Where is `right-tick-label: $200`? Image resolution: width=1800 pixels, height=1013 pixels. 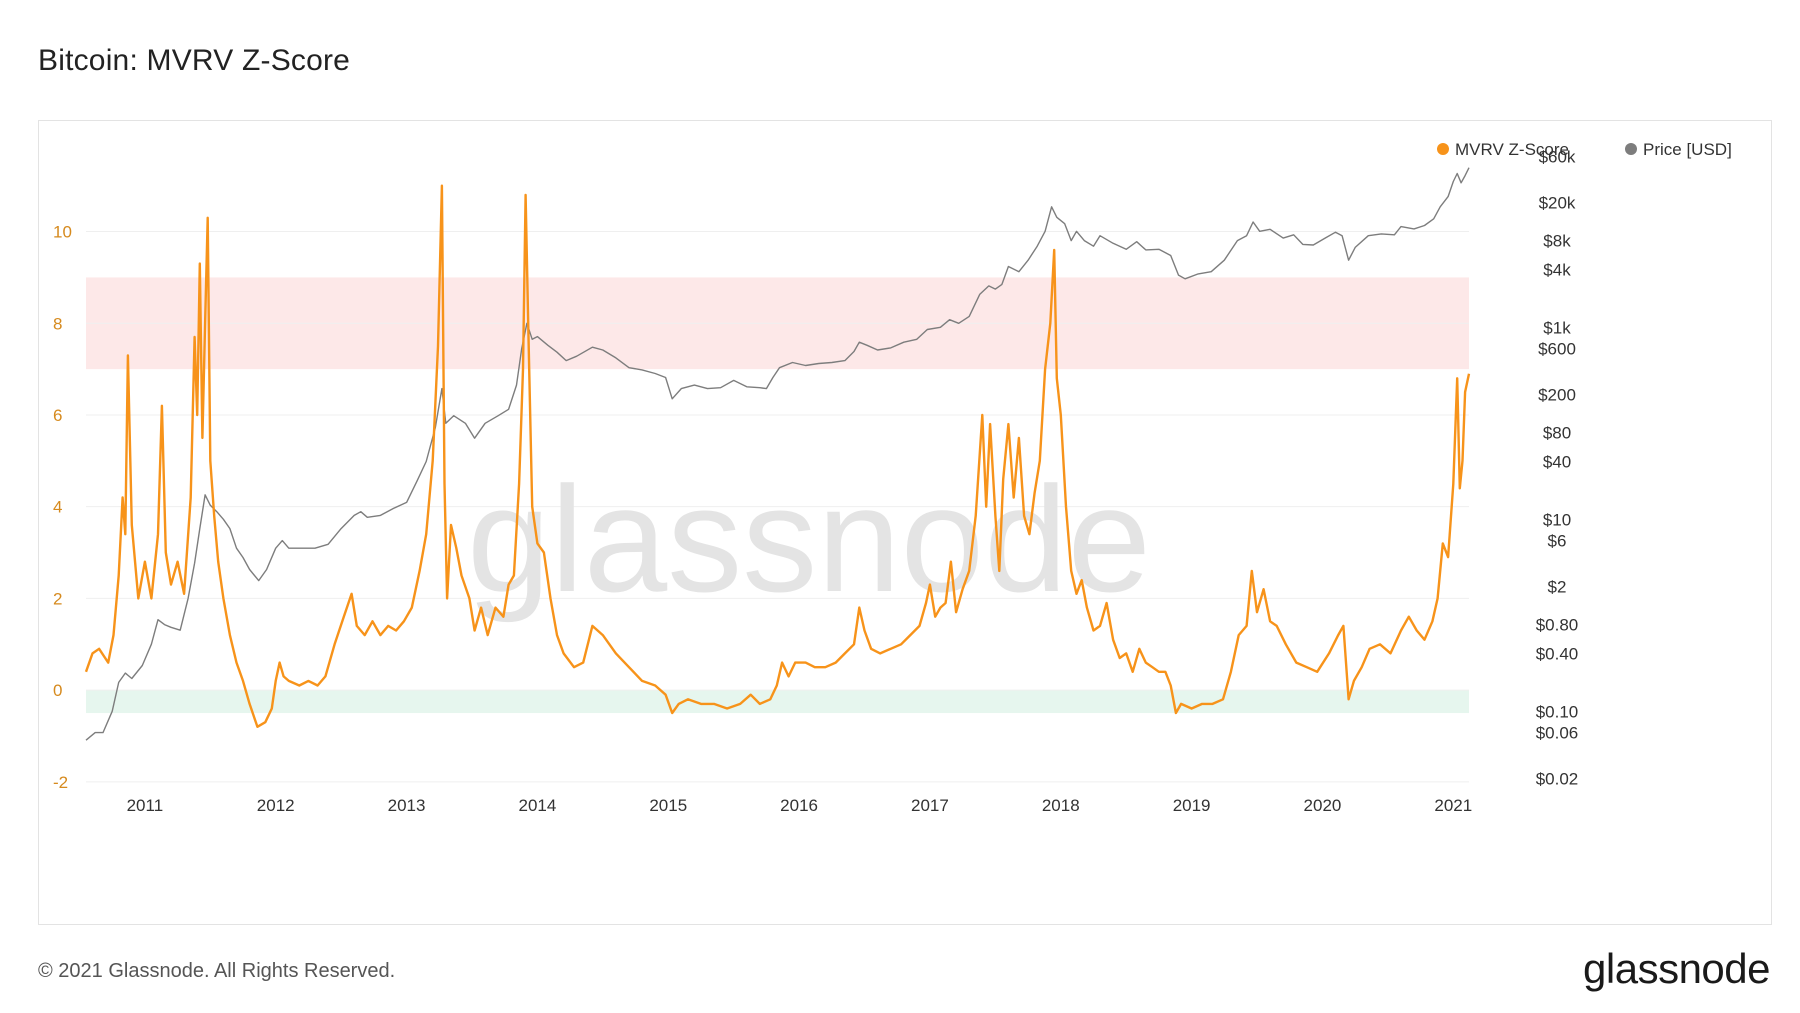 right-tick-label: $200 is located at coordinates (1557, 394).